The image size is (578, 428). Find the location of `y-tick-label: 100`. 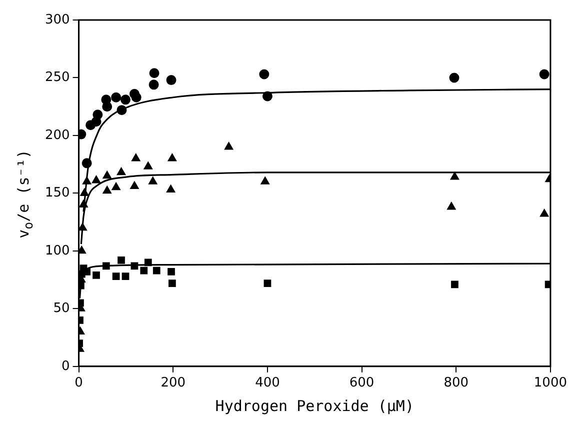

y-tick-label: 100 is located at coordinates (57, 250).